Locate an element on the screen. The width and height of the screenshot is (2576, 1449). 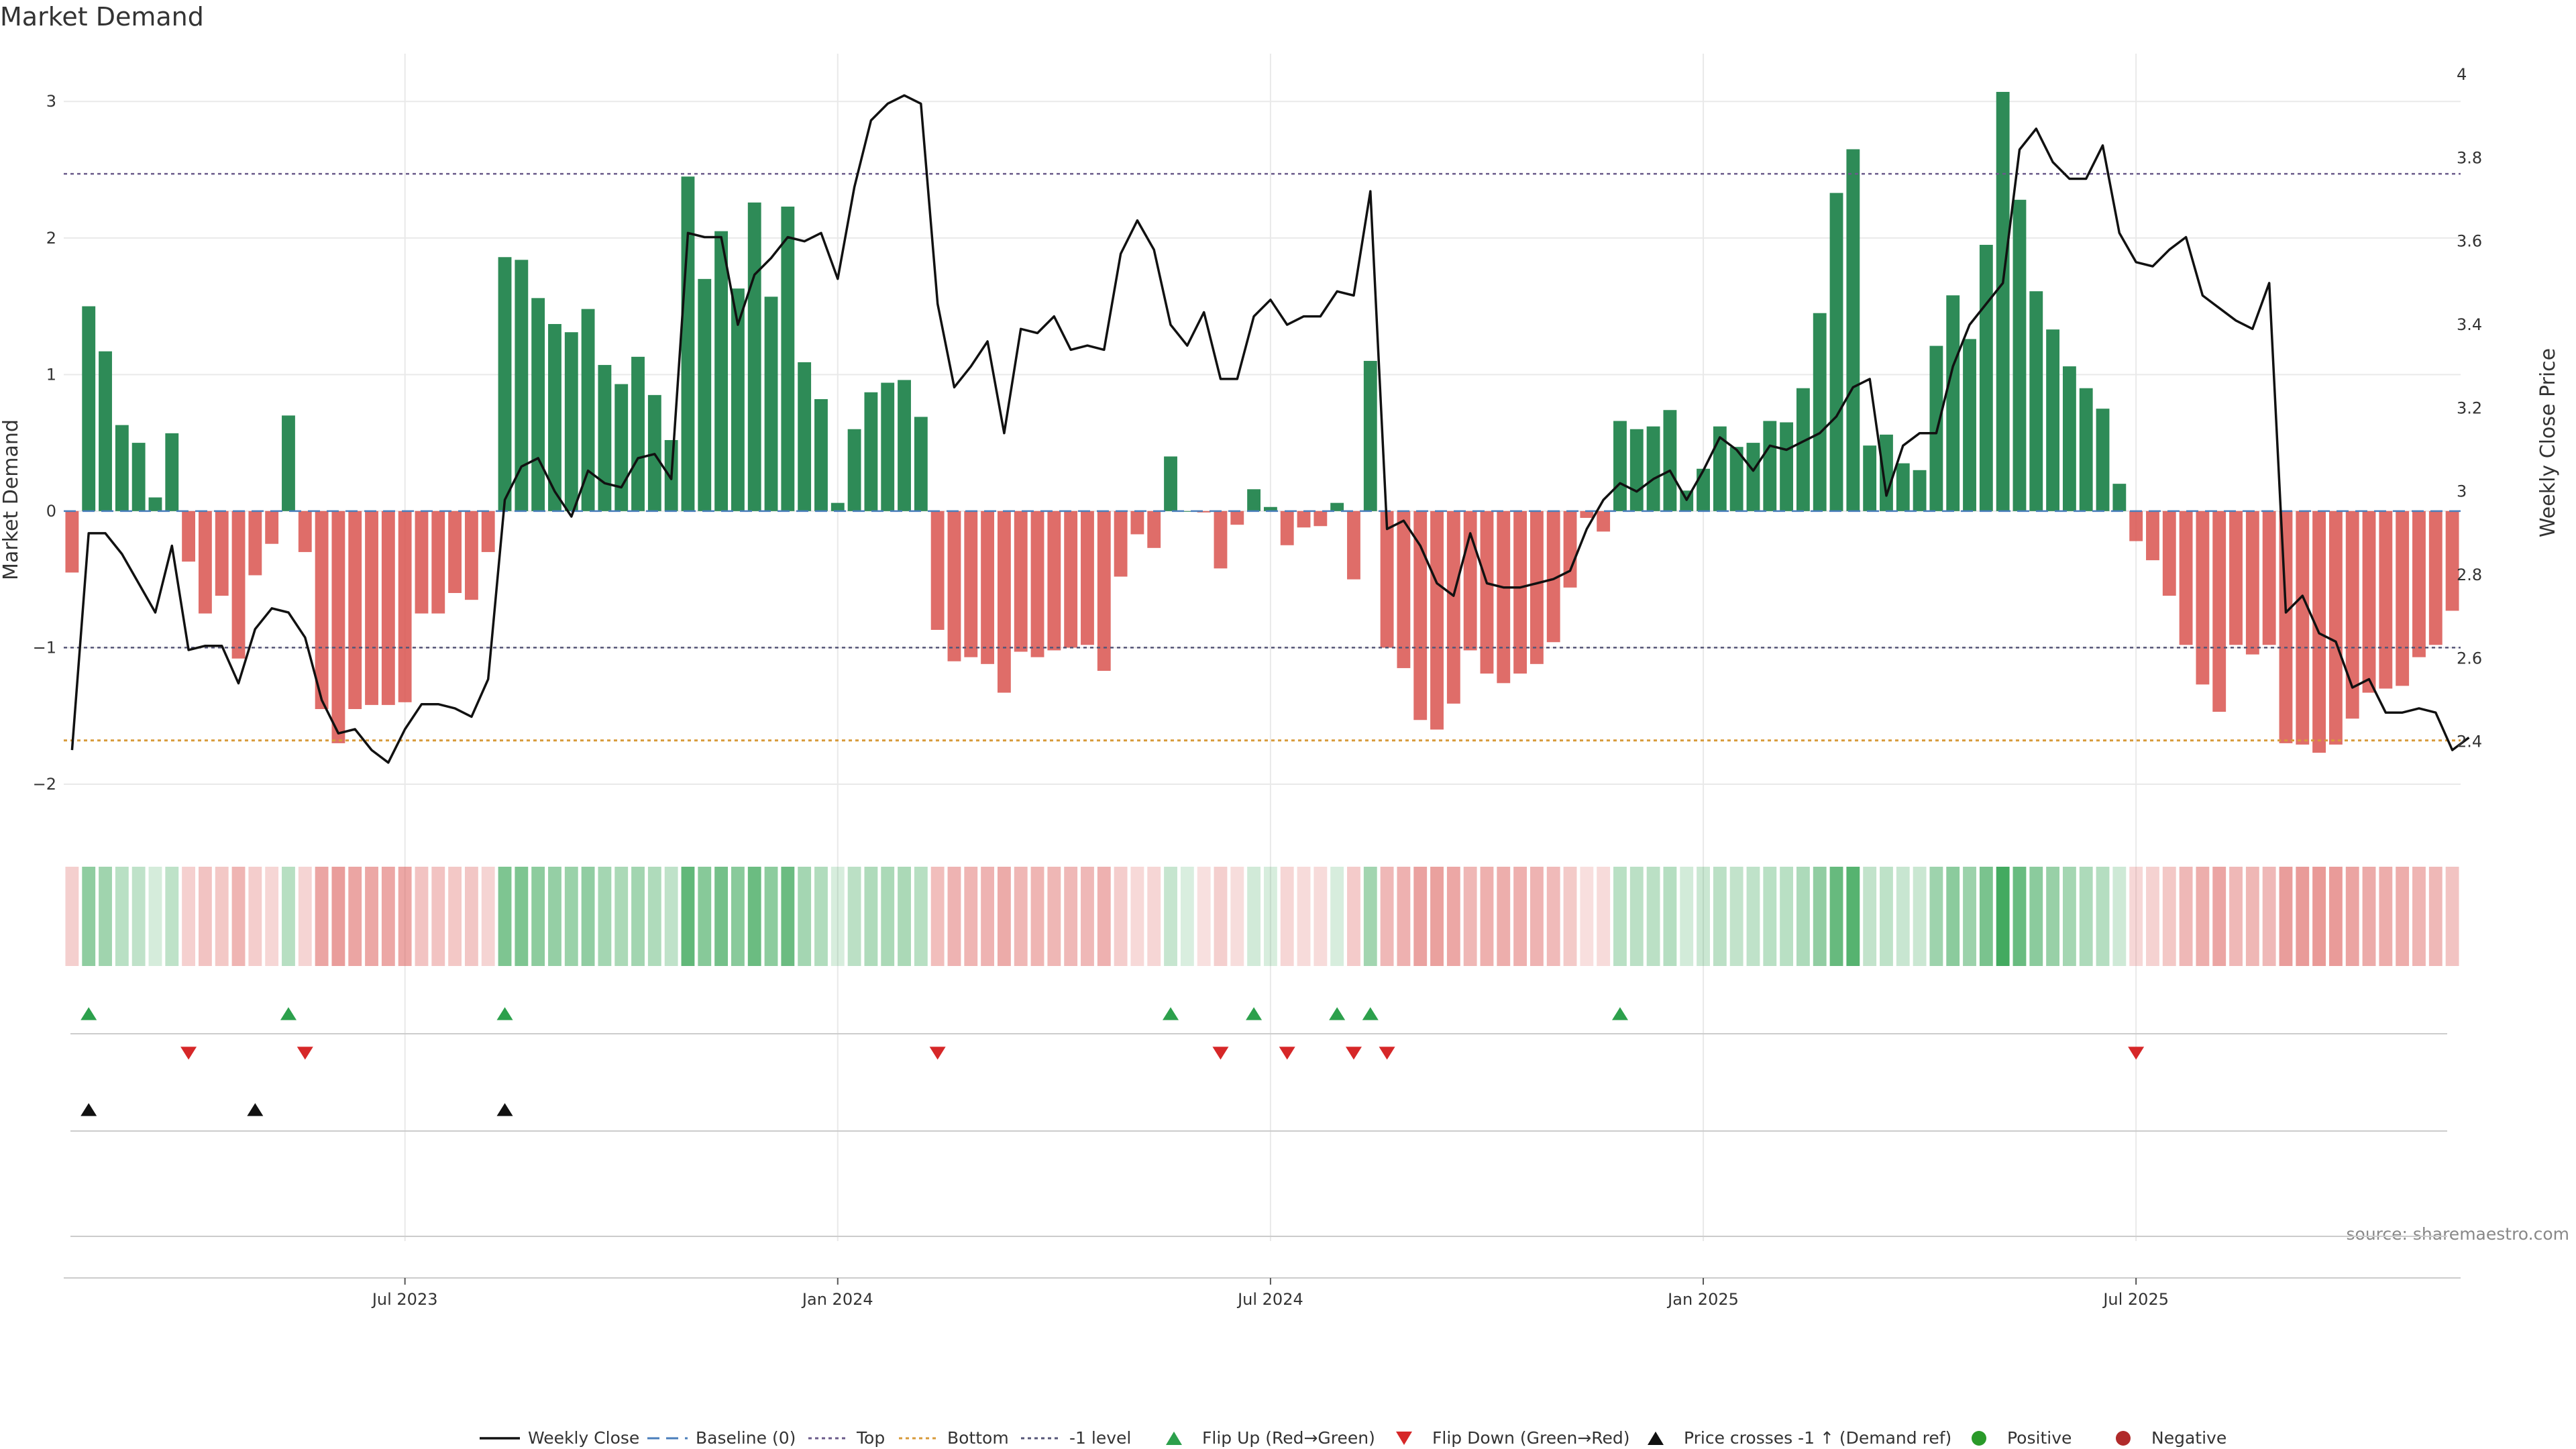
legend-item-flip-down: Flip Down (Green→Red) is located at coordinates (1513, 1438).